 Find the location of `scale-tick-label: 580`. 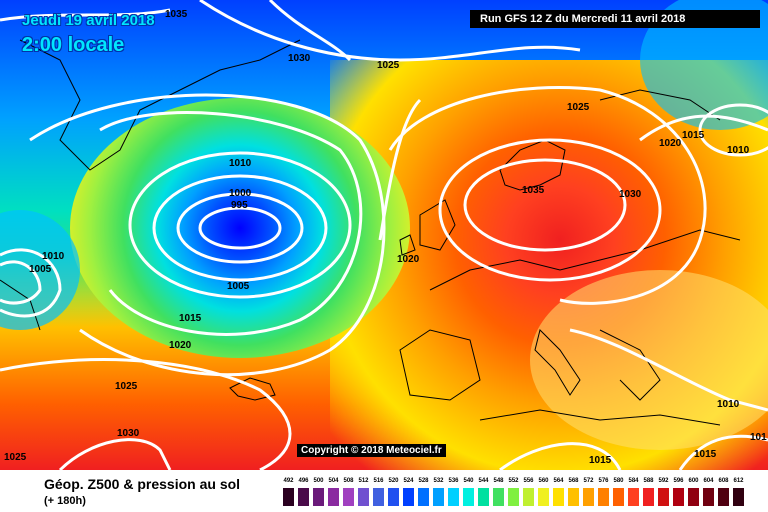

scale-tick-label: 580 is located at coordinates (618, 481).